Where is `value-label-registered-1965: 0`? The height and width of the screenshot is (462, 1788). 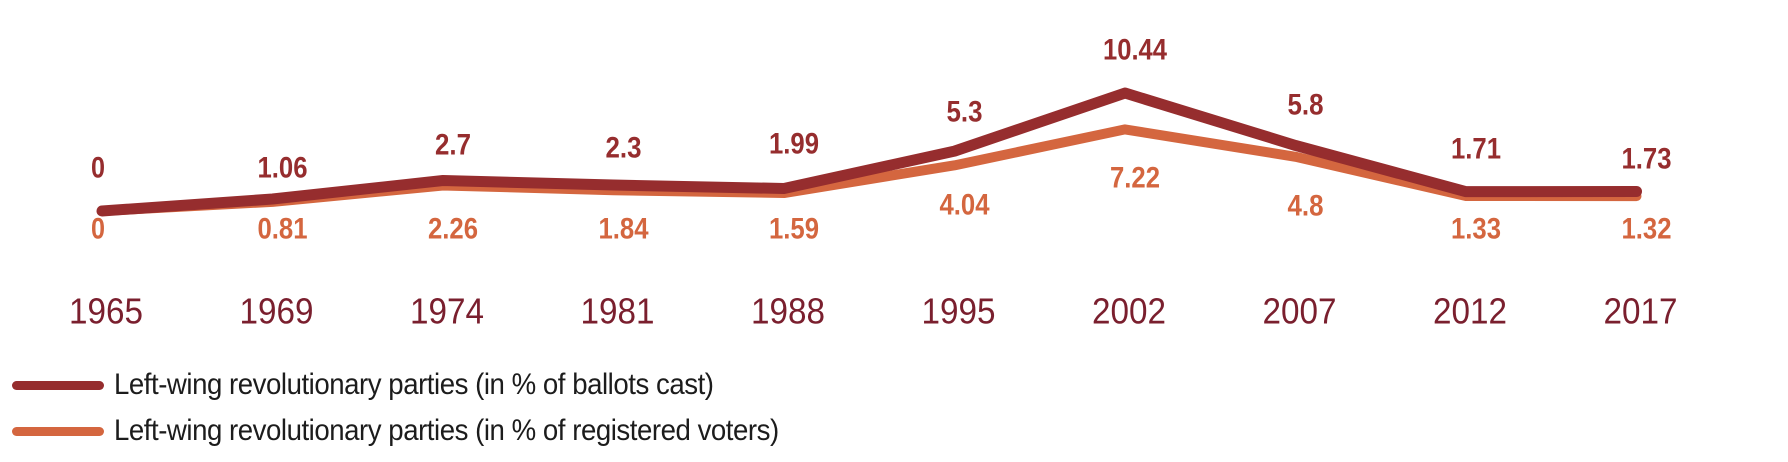
value-label-registered-1965: 0 is located at coordinates (98, 229).